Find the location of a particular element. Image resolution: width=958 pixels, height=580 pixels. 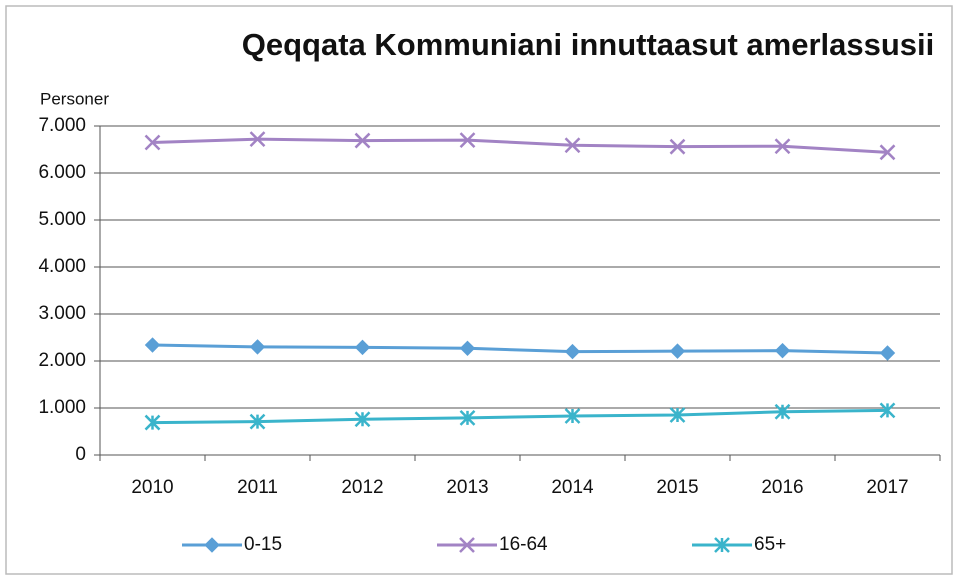

y-tick-label: 5.000 is located at coordinates (62, 219).